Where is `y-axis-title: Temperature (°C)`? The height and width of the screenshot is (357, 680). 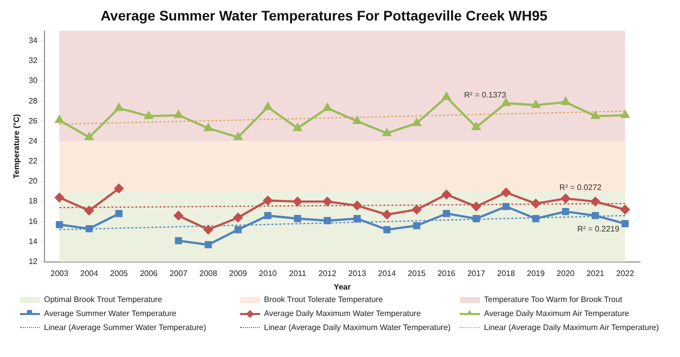
y-axis-title: Temperature (°C) is located at coordinates (17, 146).